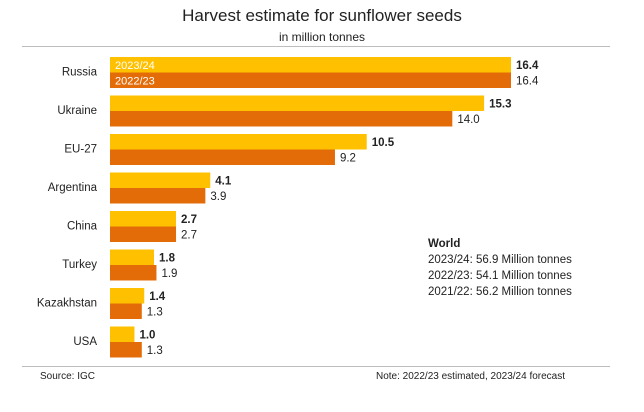 The height and width of the screenshot is (412, 644). Describe the element at coordinates (68, 376) in the screenshot. I see `source-note: Source: IGC` at that location.